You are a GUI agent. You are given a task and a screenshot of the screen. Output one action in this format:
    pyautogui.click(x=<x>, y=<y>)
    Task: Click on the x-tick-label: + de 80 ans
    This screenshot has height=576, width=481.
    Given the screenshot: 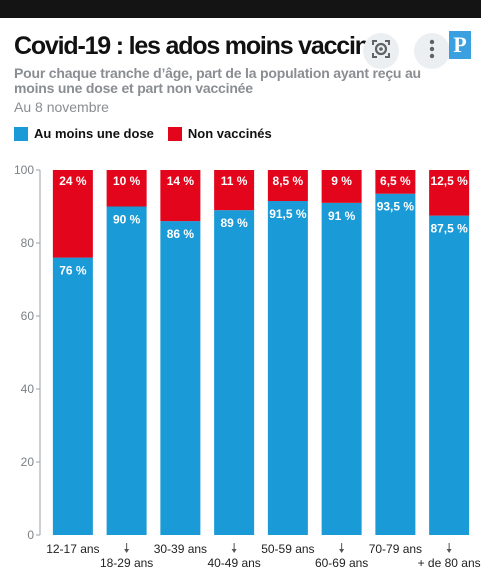 What is the action you would take?
    pyautogui.click(x=449, y=563)
    